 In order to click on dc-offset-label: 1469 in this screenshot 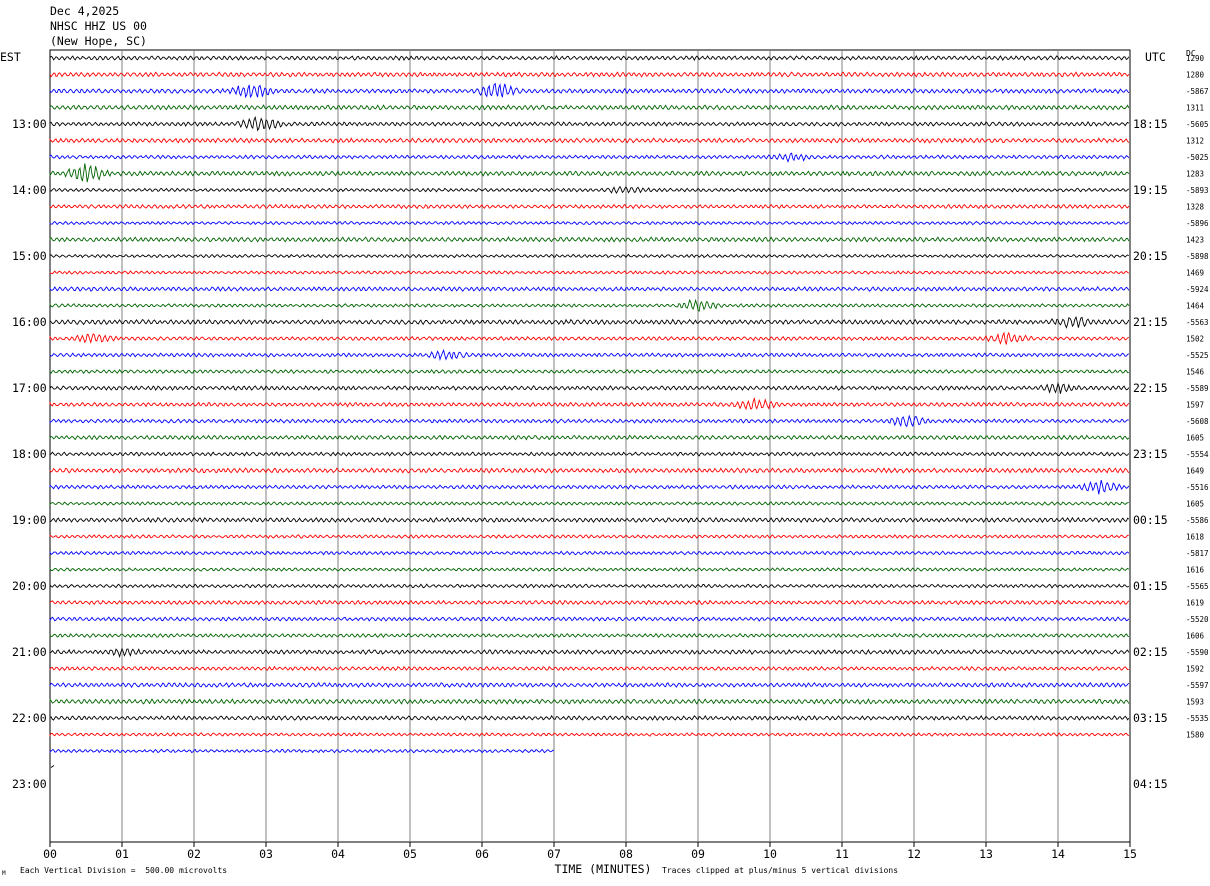, I will do `click(1195, 273)`.